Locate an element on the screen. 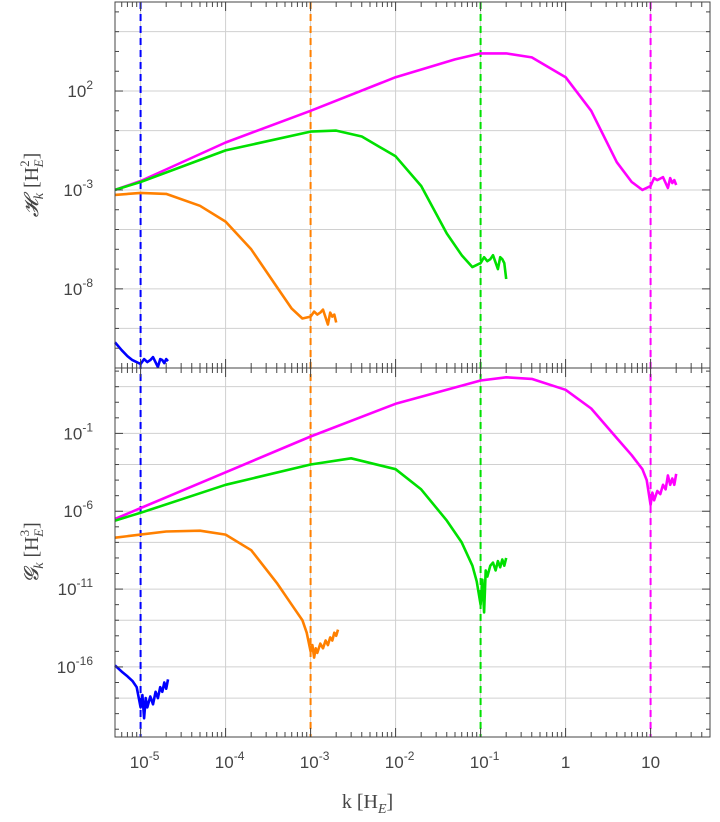  x-tick-label: 10⁻⁵ is located at coordinates (145, 760).